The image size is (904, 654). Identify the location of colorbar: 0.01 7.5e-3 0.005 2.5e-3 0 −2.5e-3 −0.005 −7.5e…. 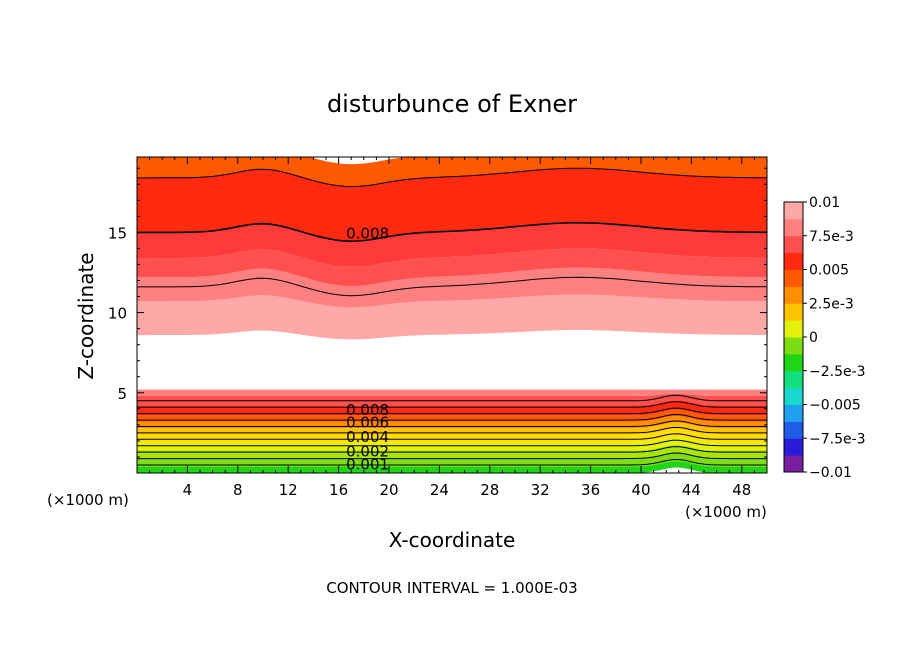
(824, 338).